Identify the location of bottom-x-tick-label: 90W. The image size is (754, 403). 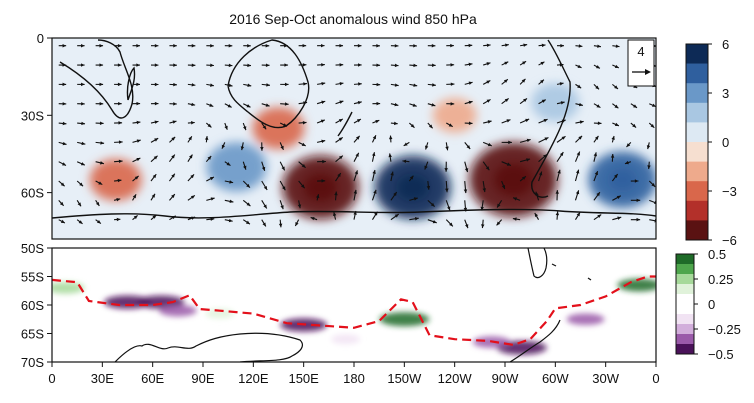
(505, 378).